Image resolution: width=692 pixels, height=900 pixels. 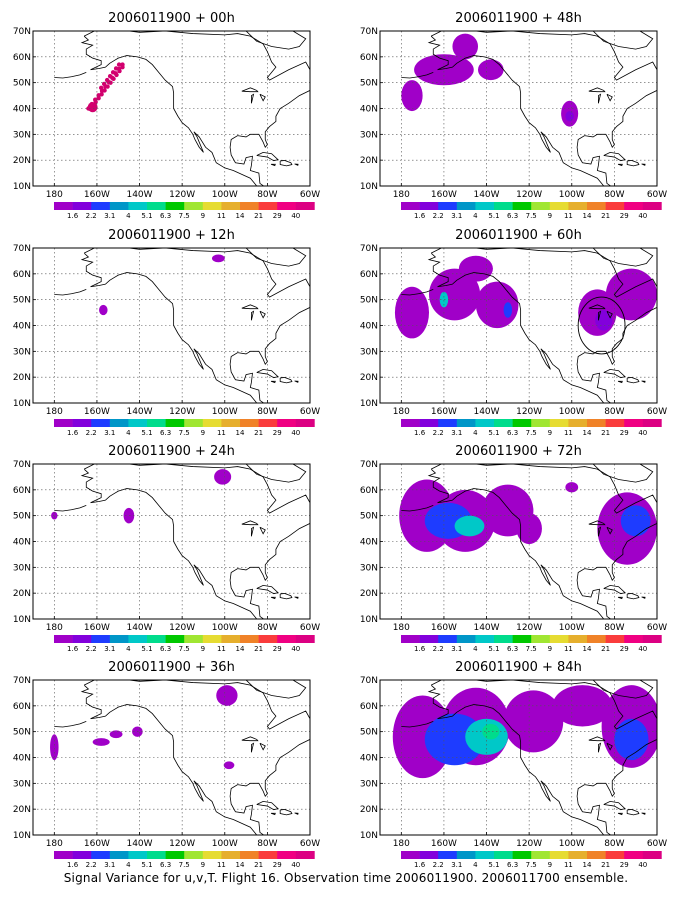 I want to click on lon-tick-label: 160W, so click(x=444, y=412).